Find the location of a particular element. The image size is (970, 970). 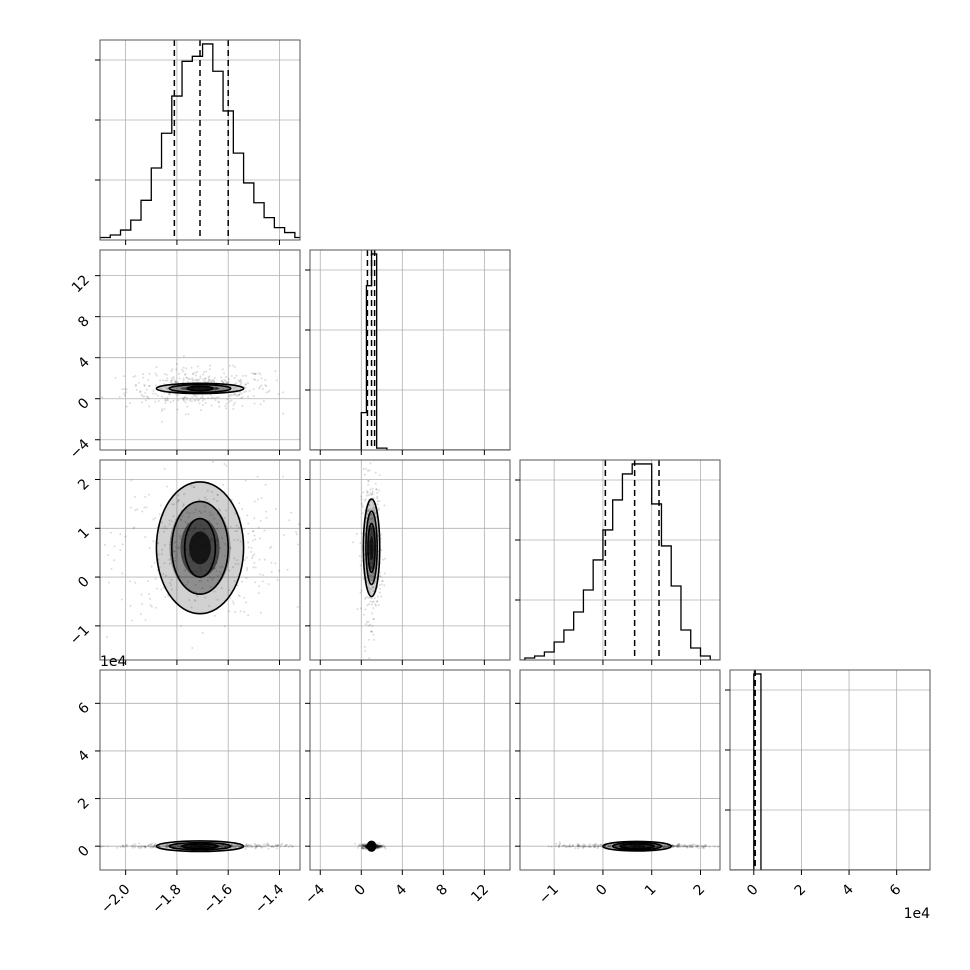

panel-content is located at coordinates (410, 558).